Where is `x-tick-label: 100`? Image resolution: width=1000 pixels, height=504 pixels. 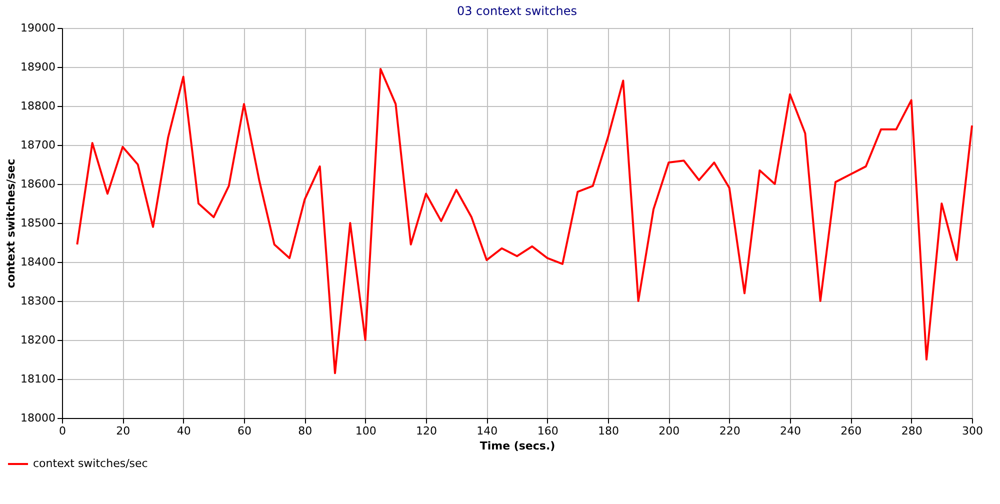
x-tick-label: 100 is located at coordinates (365, 431).